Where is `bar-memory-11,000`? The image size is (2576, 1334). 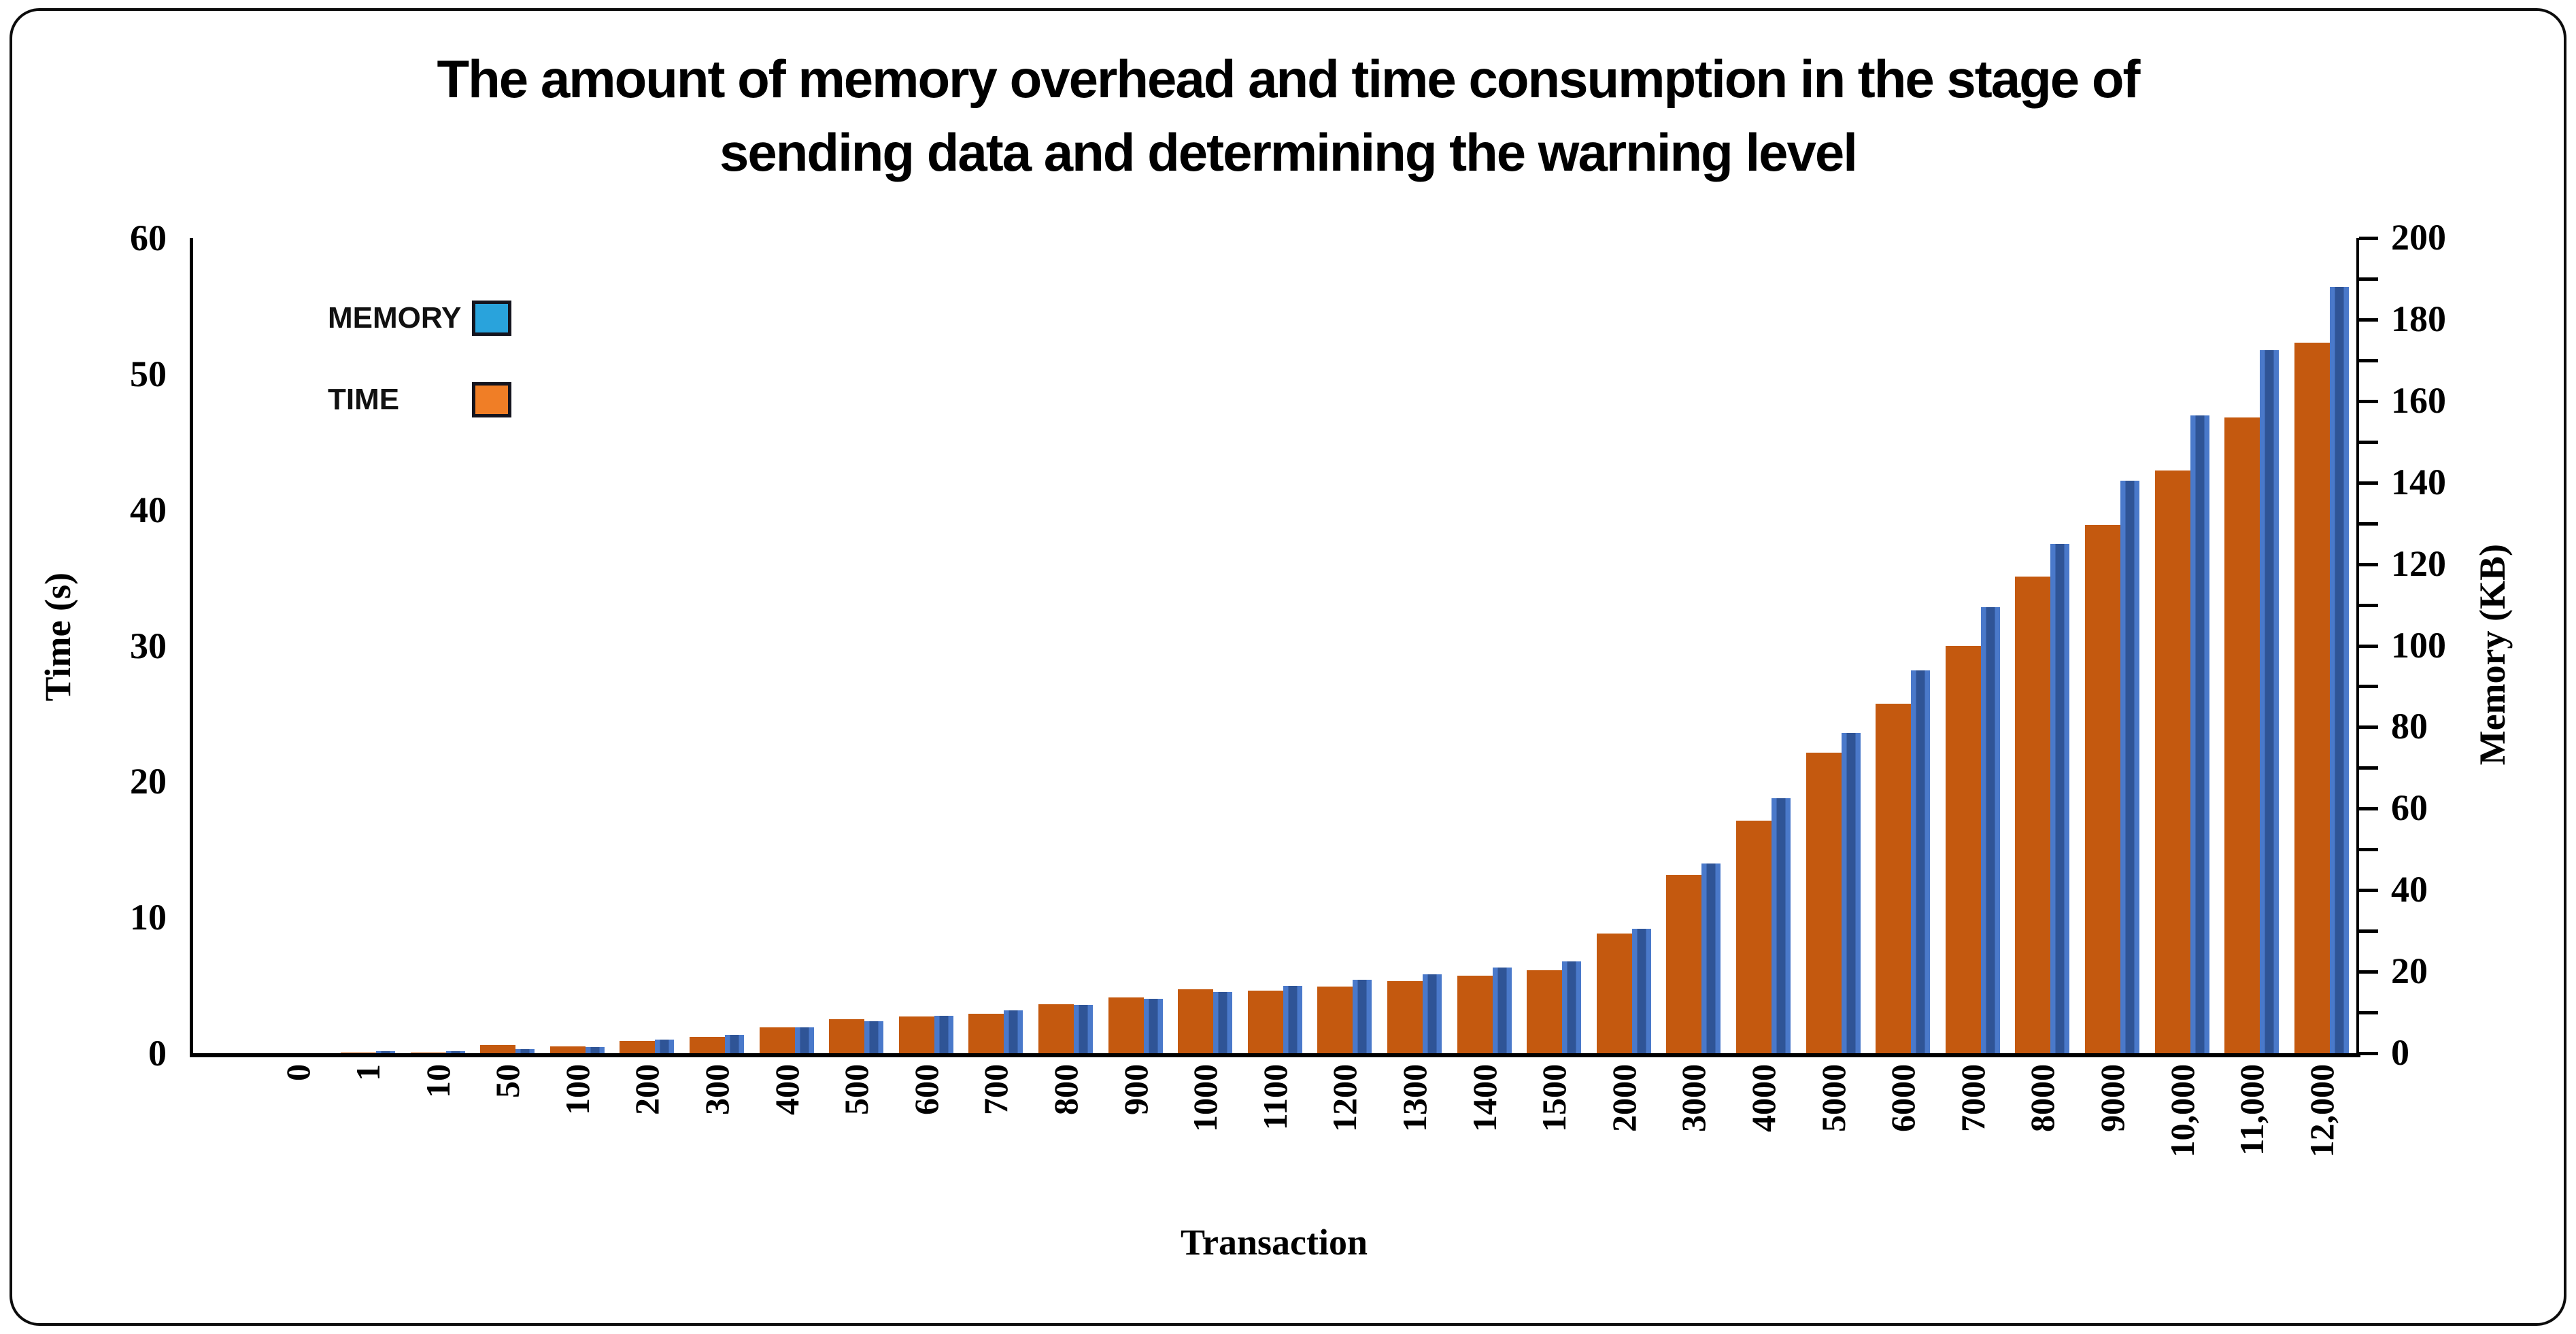 bar-memory-11,000 is located at coordinates (2270, 701).